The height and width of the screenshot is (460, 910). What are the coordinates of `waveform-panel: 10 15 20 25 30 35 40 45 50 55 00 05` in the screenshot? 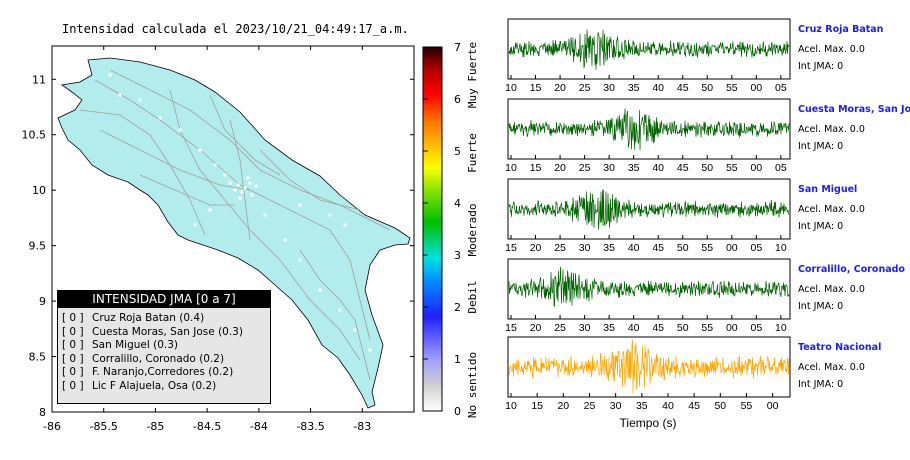 It's located at (648, 136).